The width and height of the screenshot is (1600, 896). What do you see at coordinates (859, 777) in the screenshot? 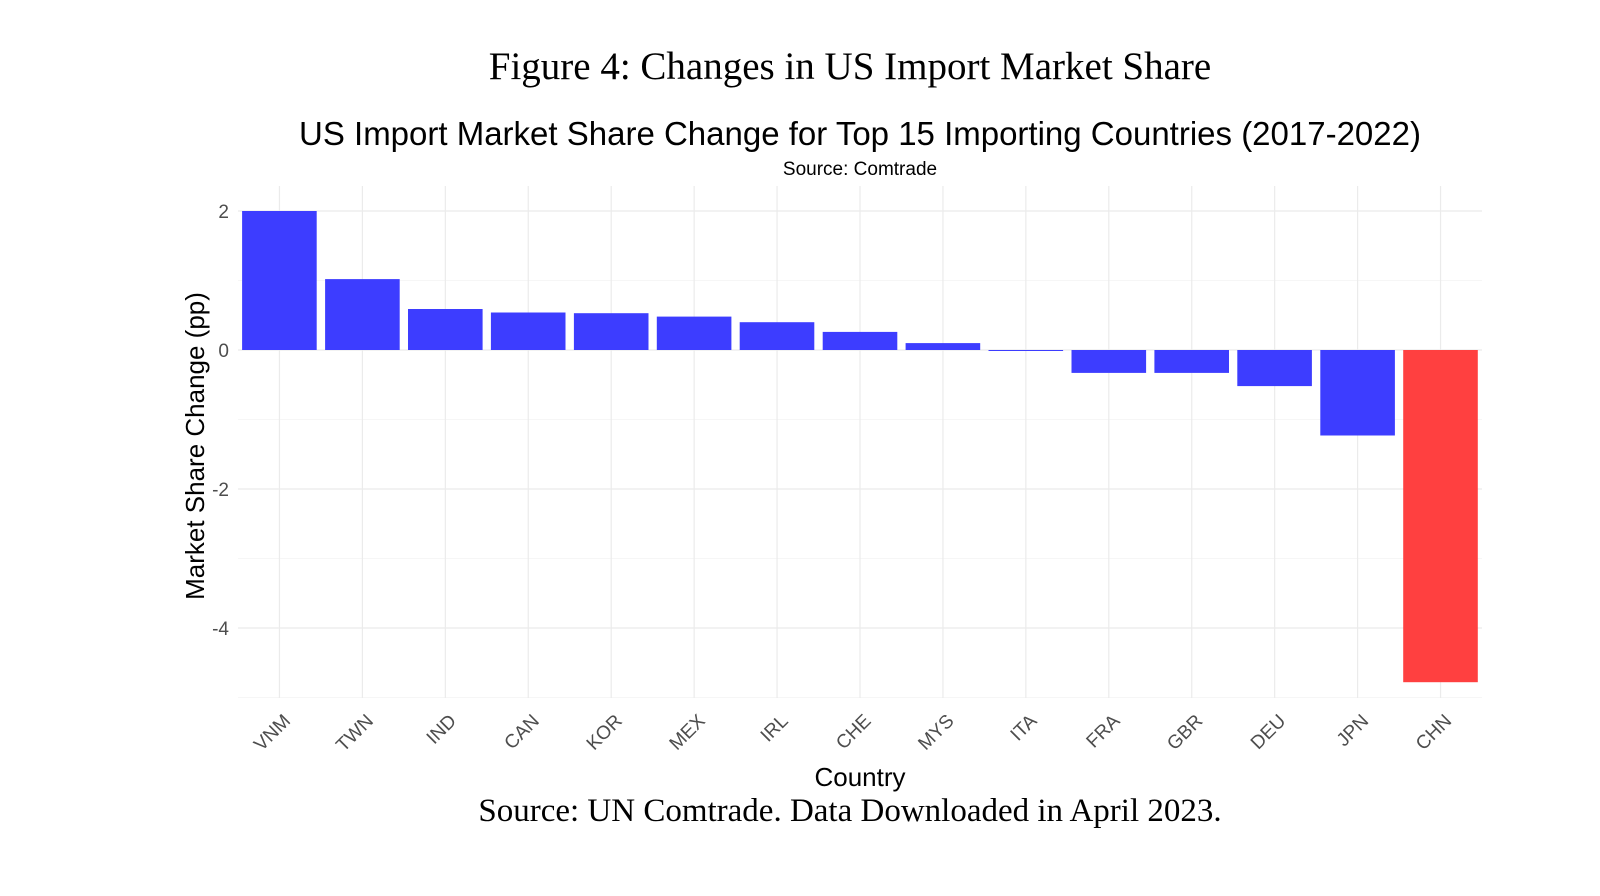
I see `x-axis-title: Country` at bounding box center [859, 777].